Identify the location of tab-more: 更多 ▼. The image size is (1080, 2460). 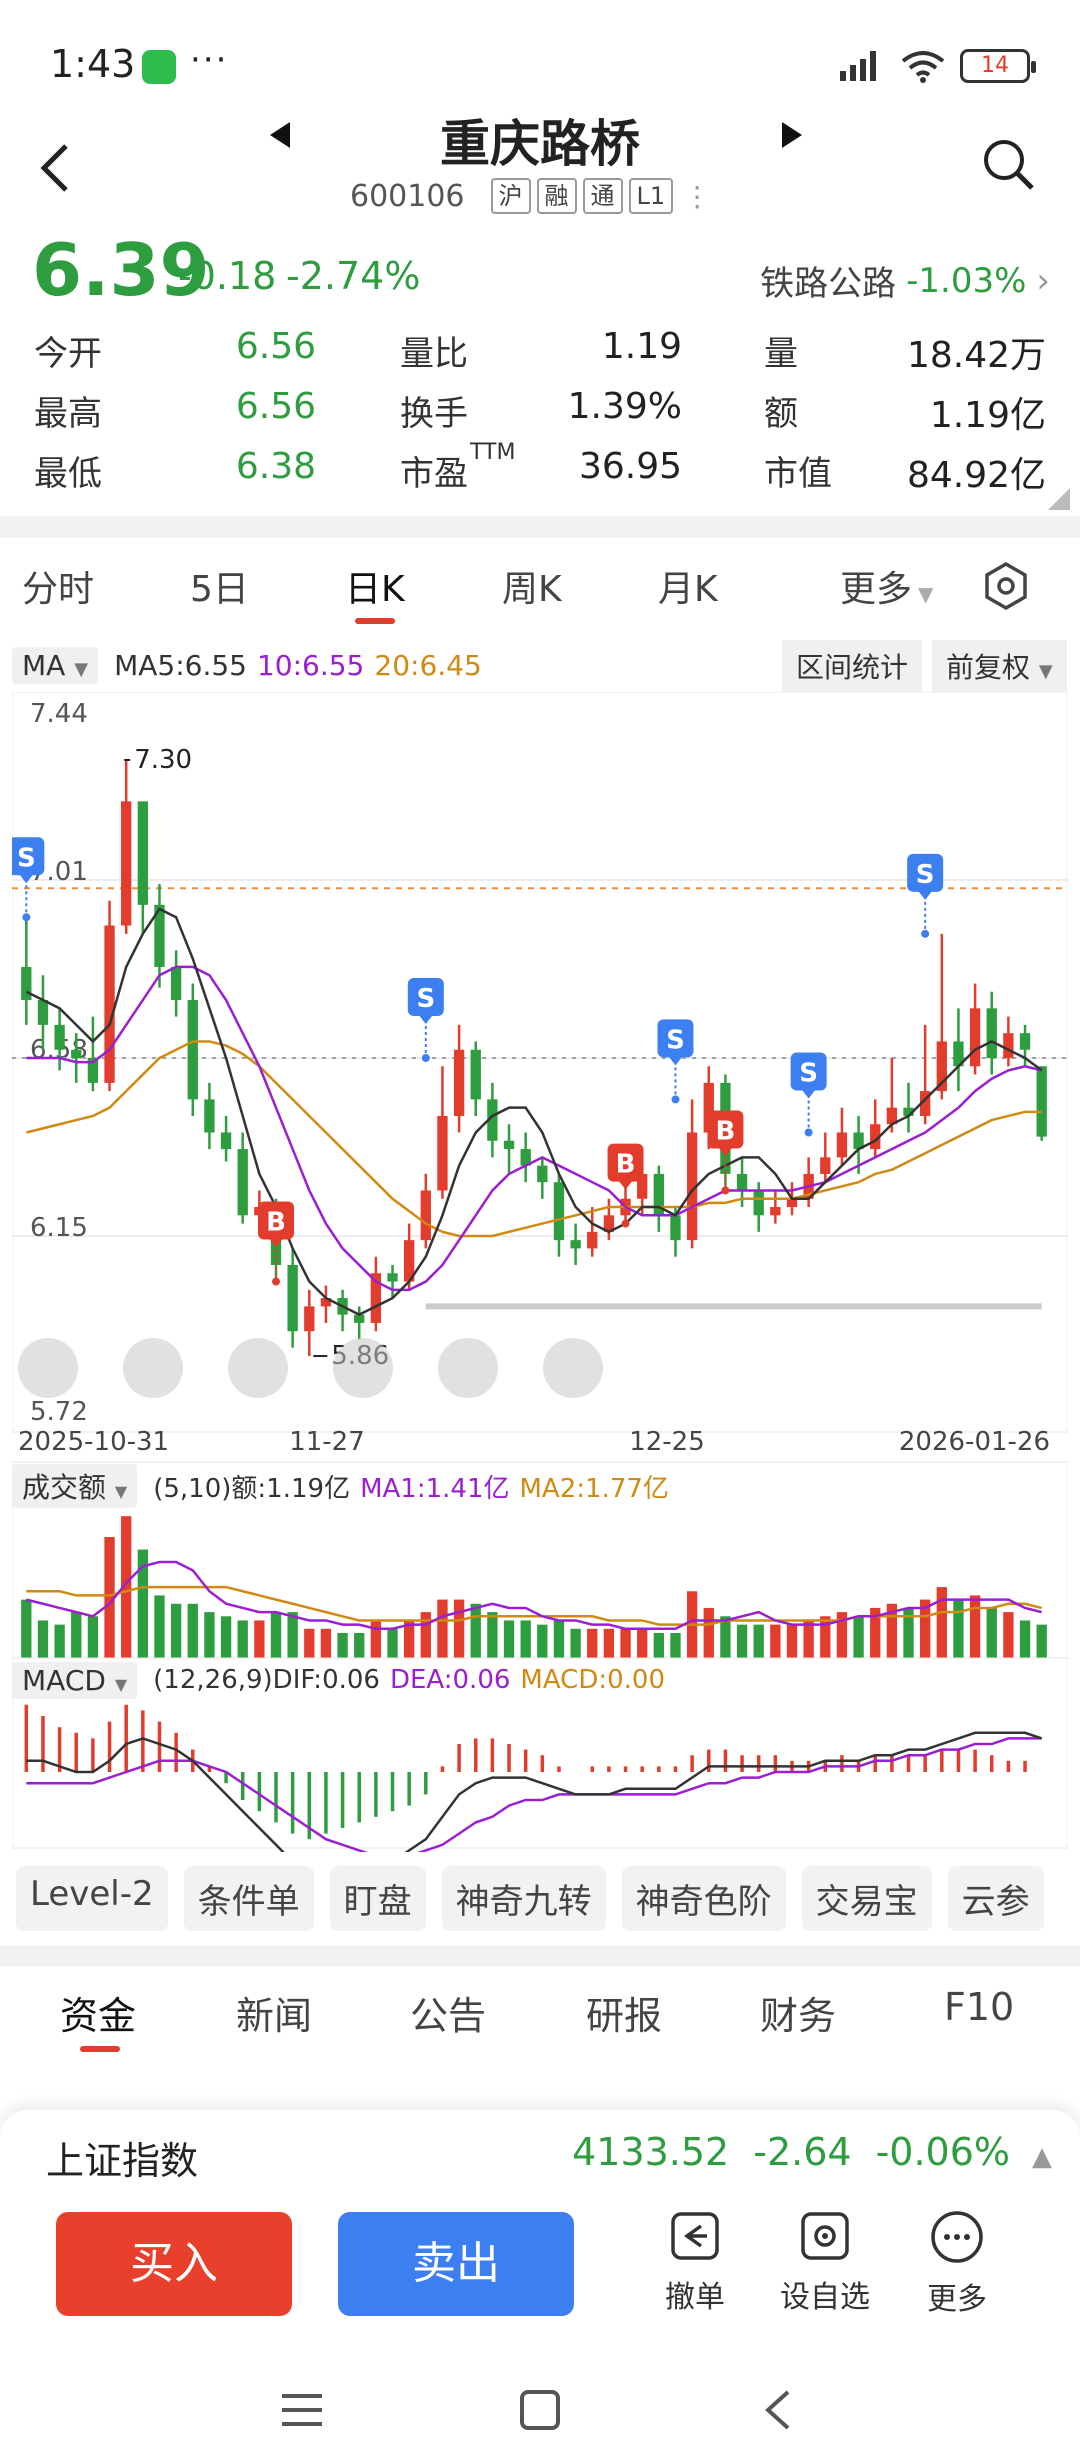
(886, 586).